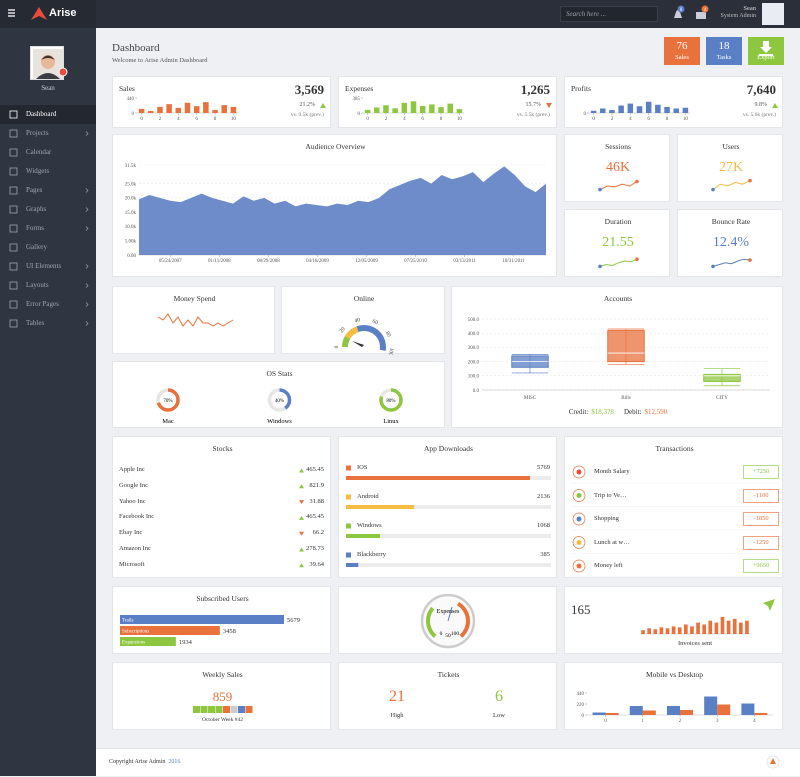 The height and width of the screenshot is (777, 800). What do you see at coordinates (605, 721) in the screenshot?
I see `x-tick-label: 0` at bounding box center [605, 721].